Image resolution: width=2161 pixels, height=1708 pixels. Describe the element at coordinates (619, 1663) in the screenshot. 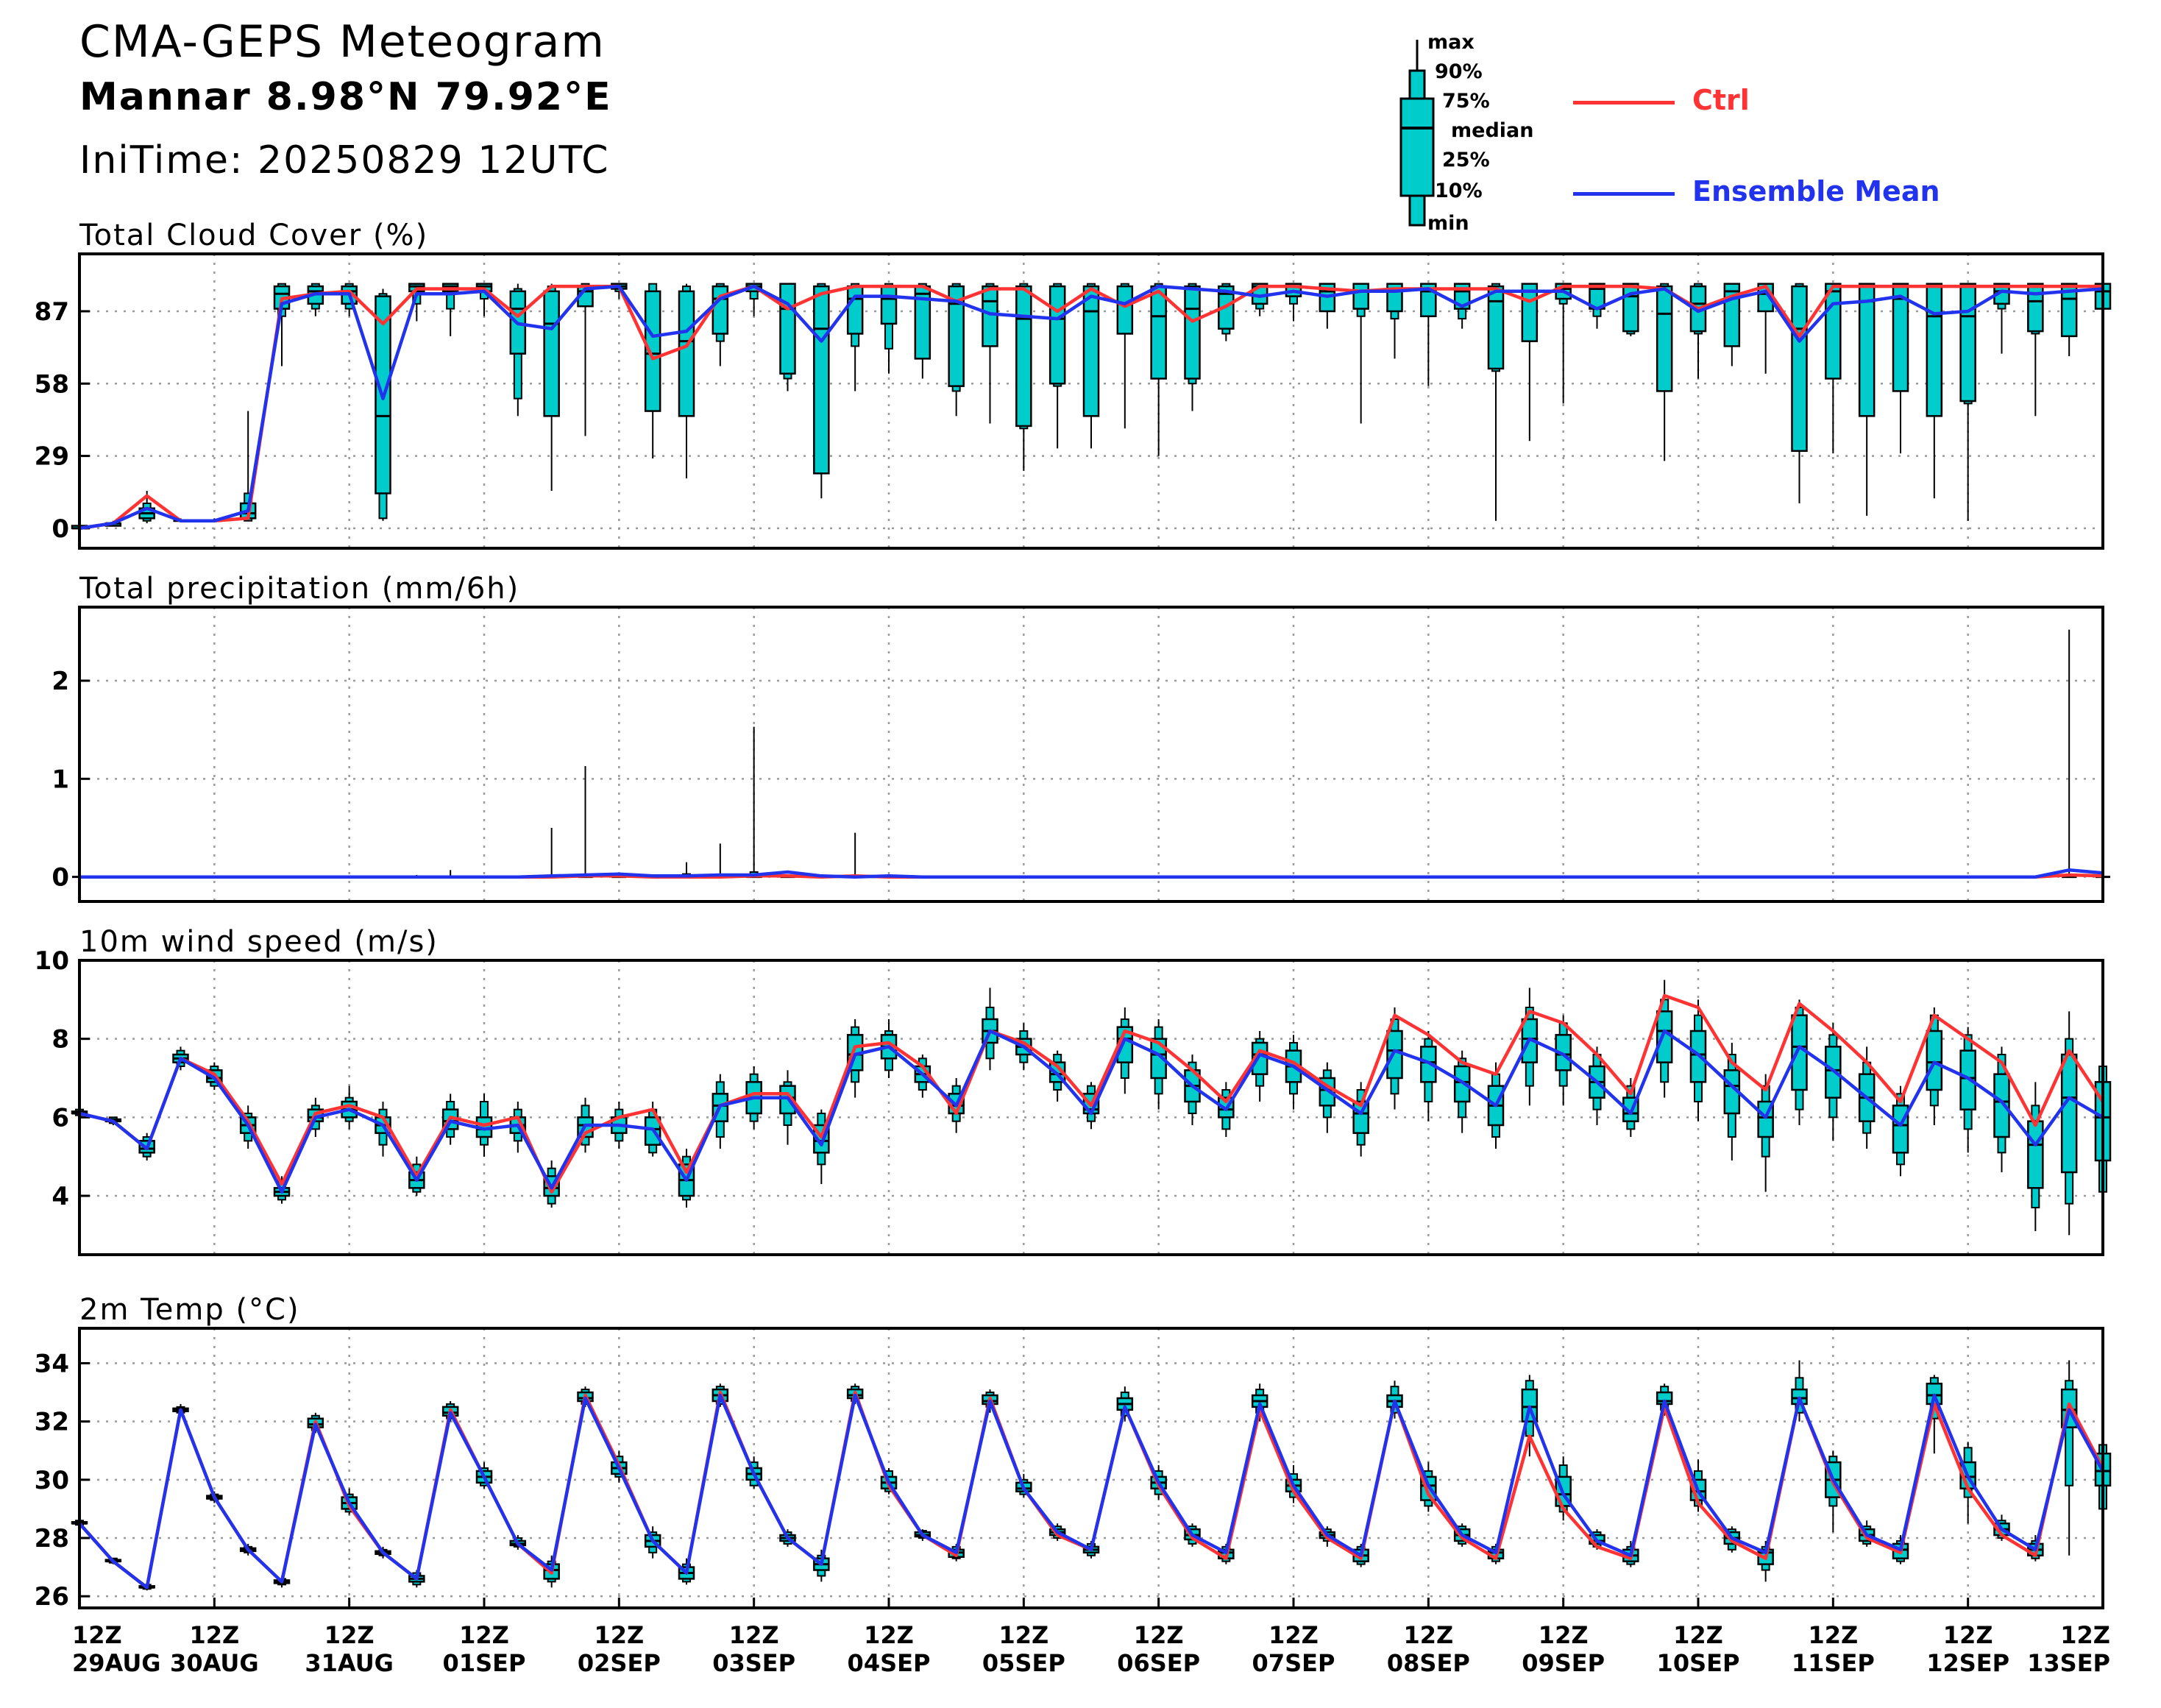

I see `x-tick-date: 02SEP` at that location.